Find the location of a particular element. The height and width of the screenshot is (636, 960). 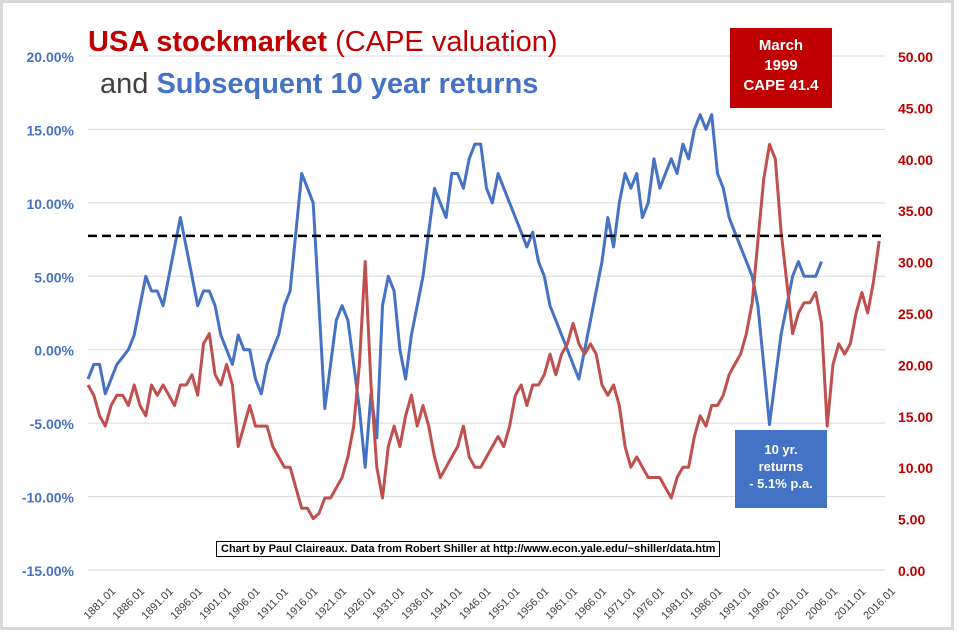

y-left-tick-label: -15.00% is located at coordinates (48, 571).